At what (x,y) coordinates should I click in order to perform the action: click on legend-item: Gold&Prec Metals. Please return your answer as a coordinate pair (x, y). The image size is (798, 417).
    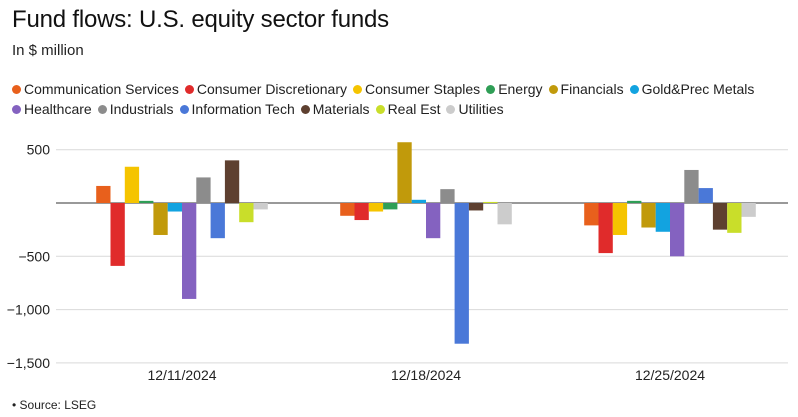
    Looking at the image, I should click on (692, 89).